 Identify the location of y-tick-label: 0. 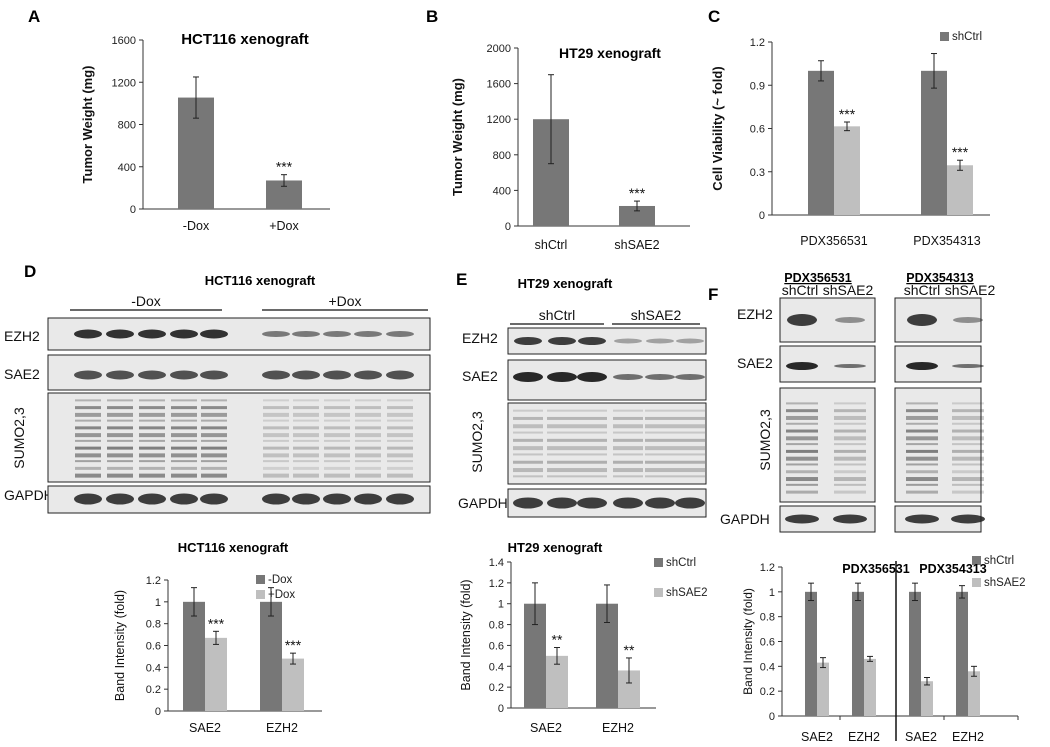
(762, 216).